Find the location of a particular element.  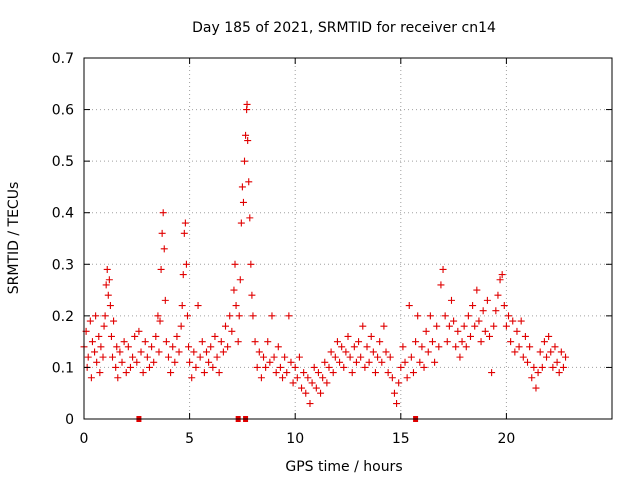

y-tick-label: 0.6 is located at coordinates (63, 111).